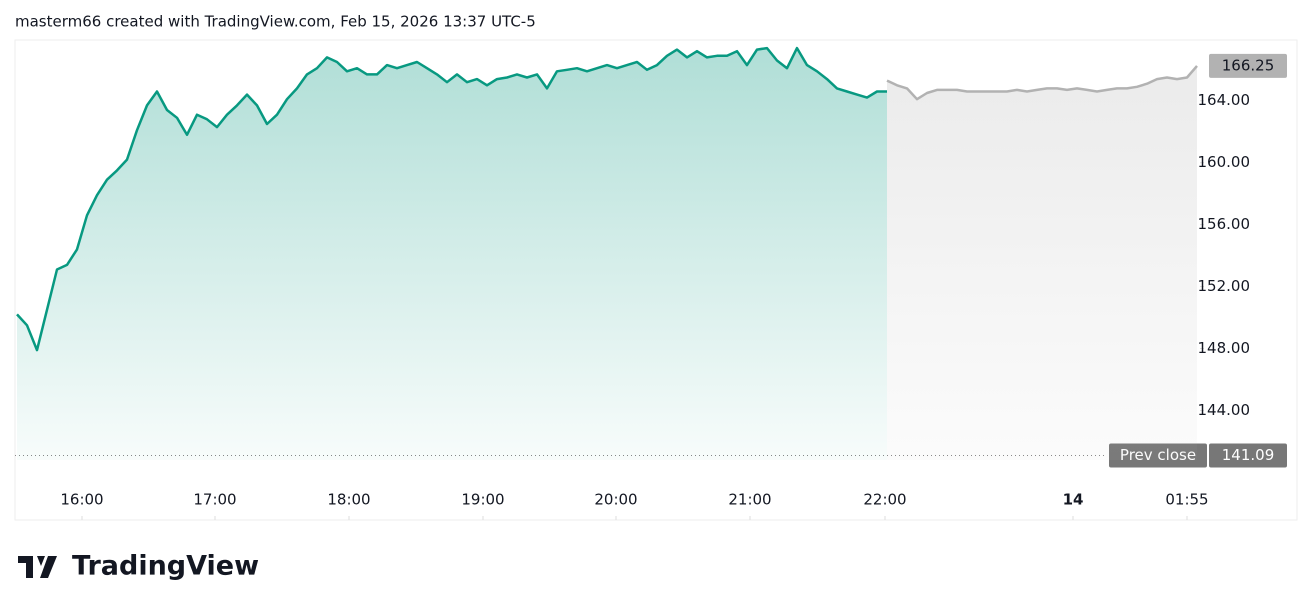 Image resolution: width=1311 pixels, height=615 pixels. I want to click on y-tick-label: 164.00, so click(1224, 100).